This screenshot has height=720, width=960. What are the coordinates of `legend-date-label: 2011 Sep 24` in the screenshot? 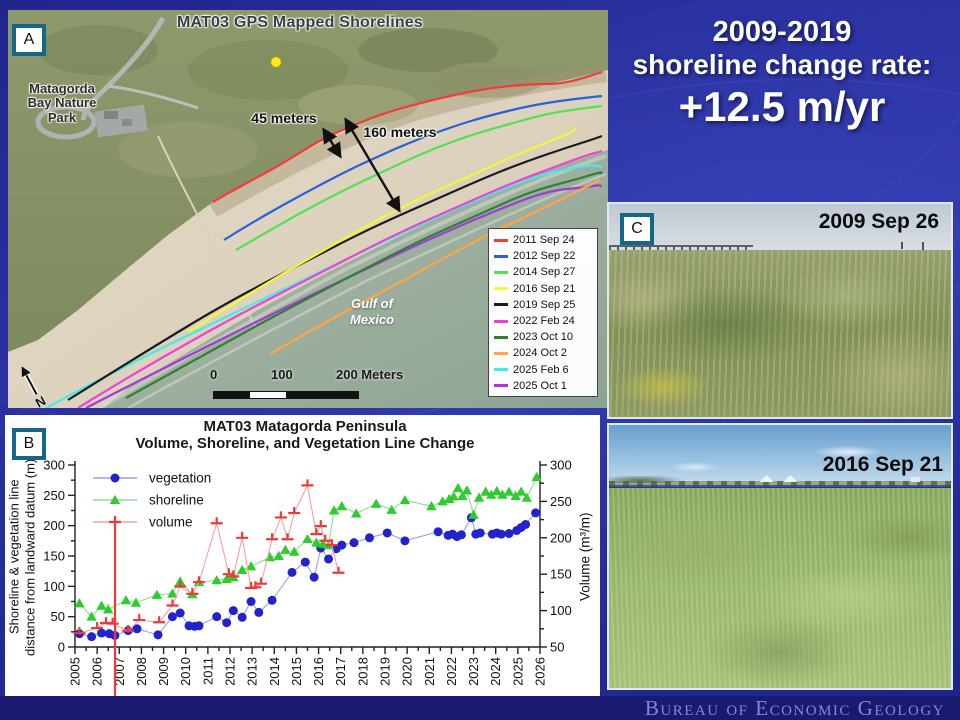 It's located at (544, 240).